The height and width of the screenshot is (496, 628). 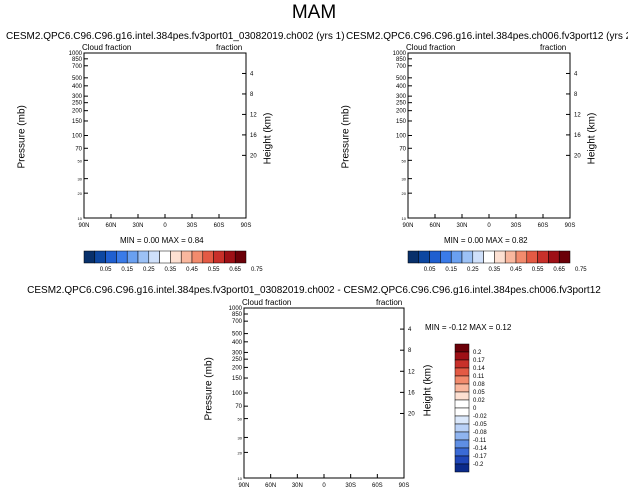 I want to click on colorbar1-label: 0.15, so click(x=127, y=270).